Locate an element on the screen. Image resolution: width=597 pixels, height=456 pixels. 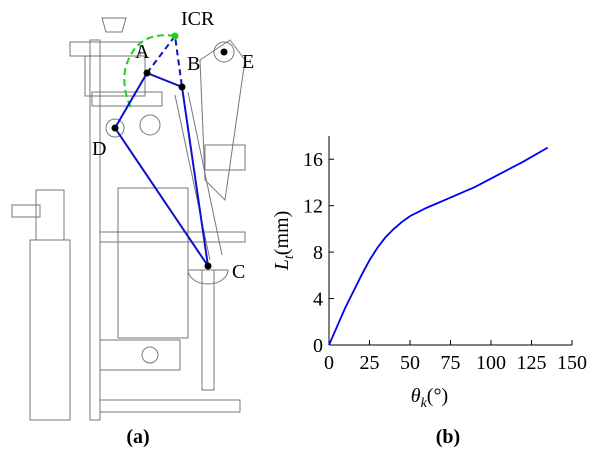
joint-label: B is located at coordinates (193, 64).